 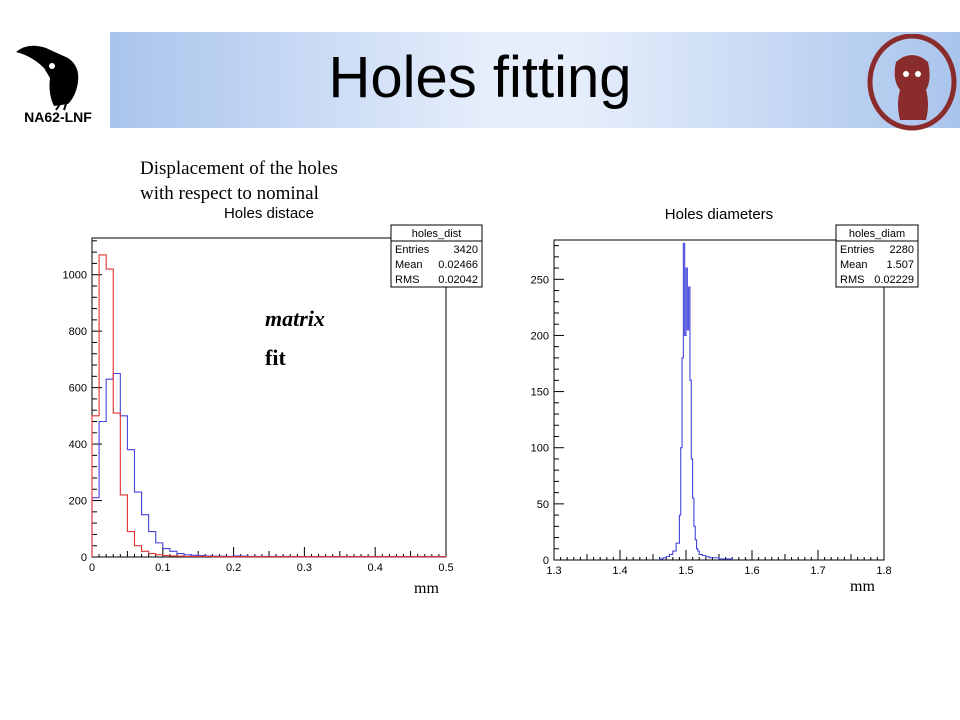 What do you see at coordinates (543, 505) in the screenshot?
I see `y-tick-label: 50` at bounding box center [543, 505].